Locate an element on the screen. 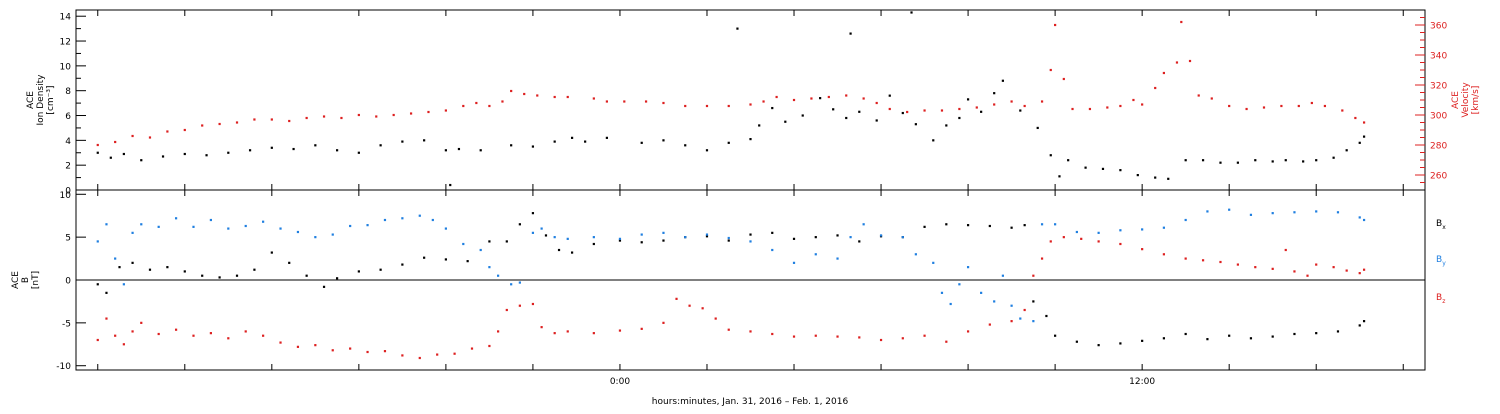  y-tick-label: 10 is located at coordinates (66, 196).